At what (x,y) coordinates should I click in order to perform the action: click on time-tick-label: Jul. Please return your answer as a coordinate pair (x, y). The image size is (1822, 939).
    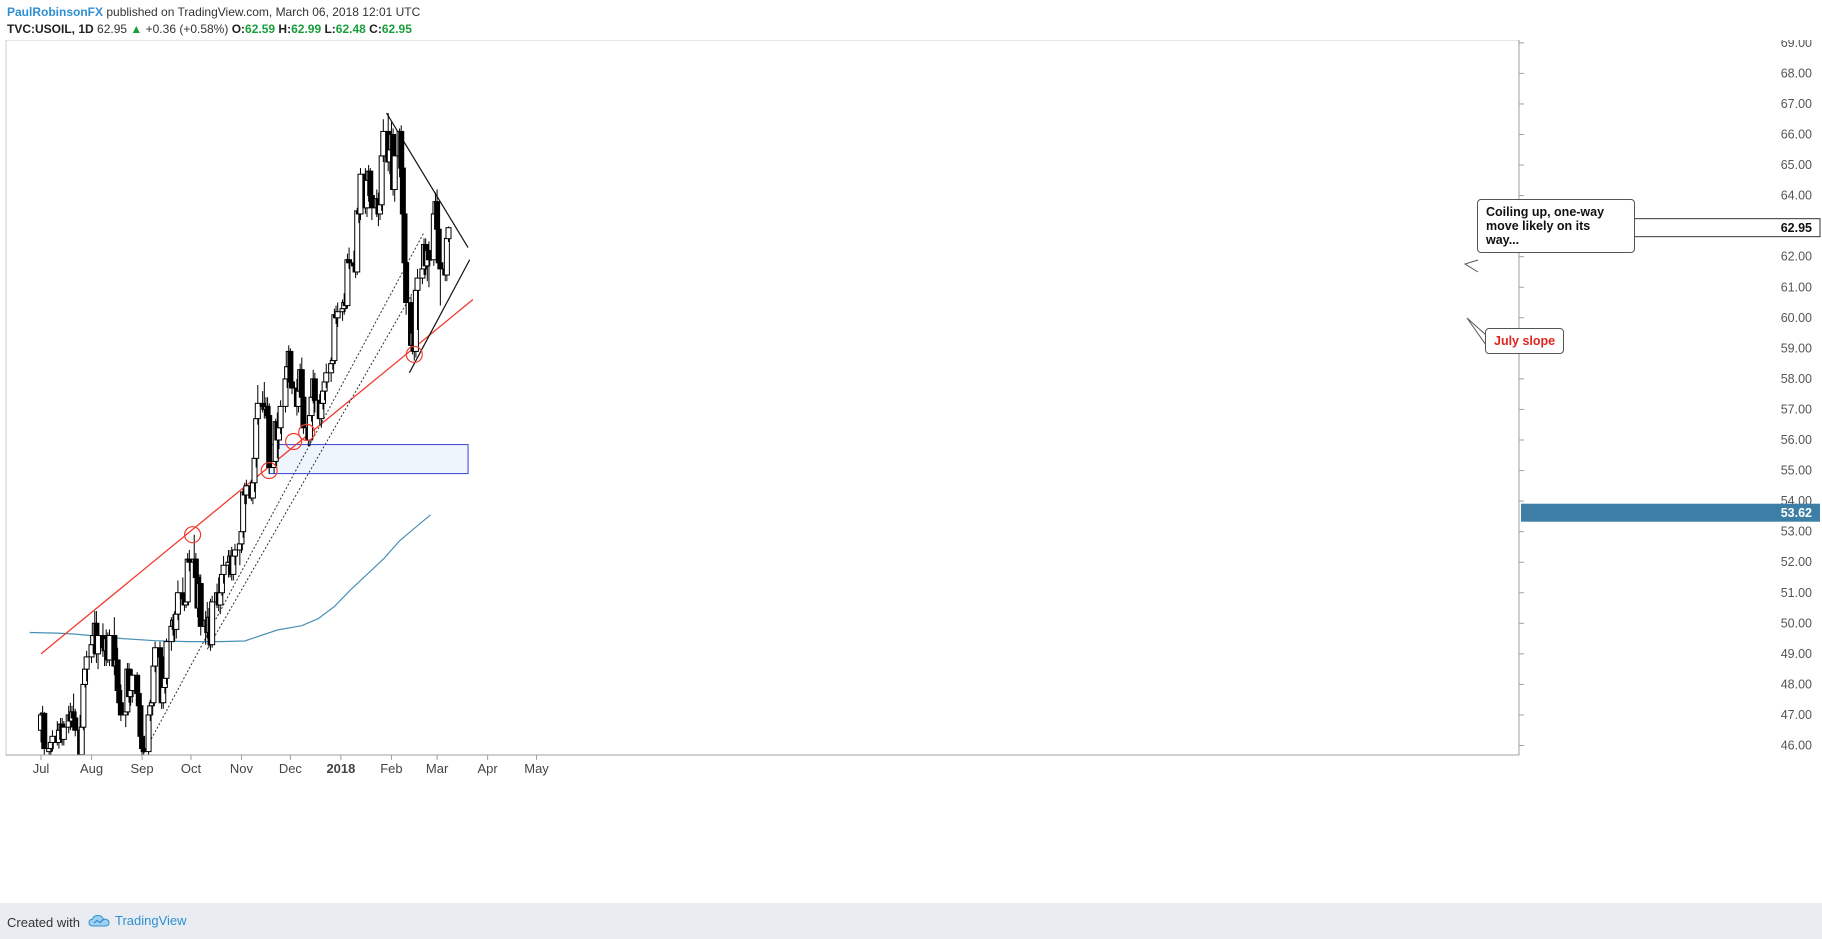
    Looking at the image, I should click on (41, 768).